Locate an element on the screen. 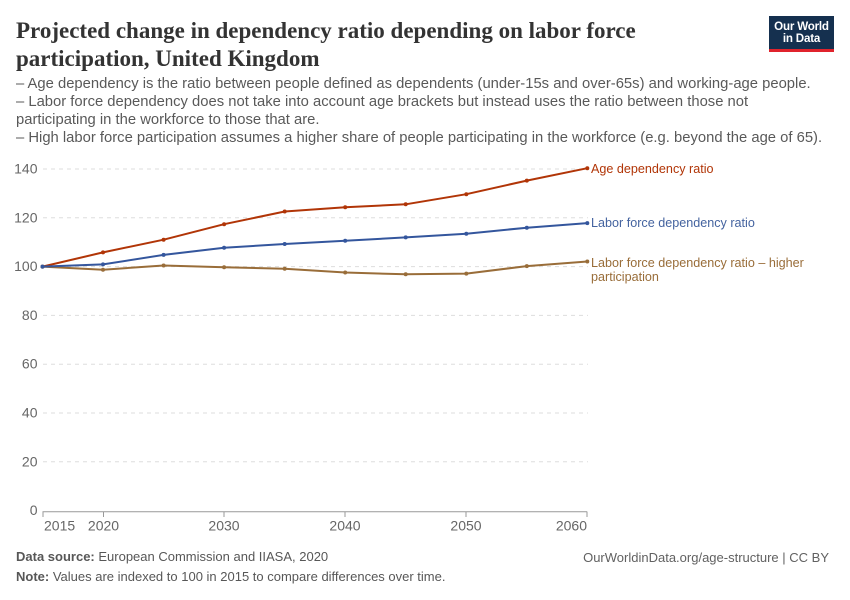  svg-text: 60 is located at coordinates (30, 364).